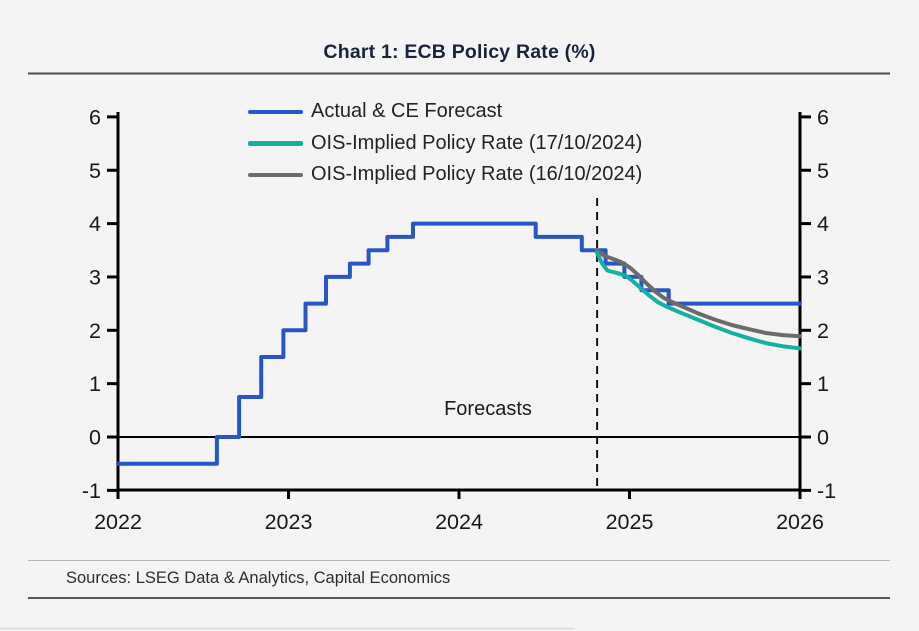  I want to click on legend-item-ois-16-10-2024: OIS-Implied Policy Rate (16/10/2024), so click(445, 175).